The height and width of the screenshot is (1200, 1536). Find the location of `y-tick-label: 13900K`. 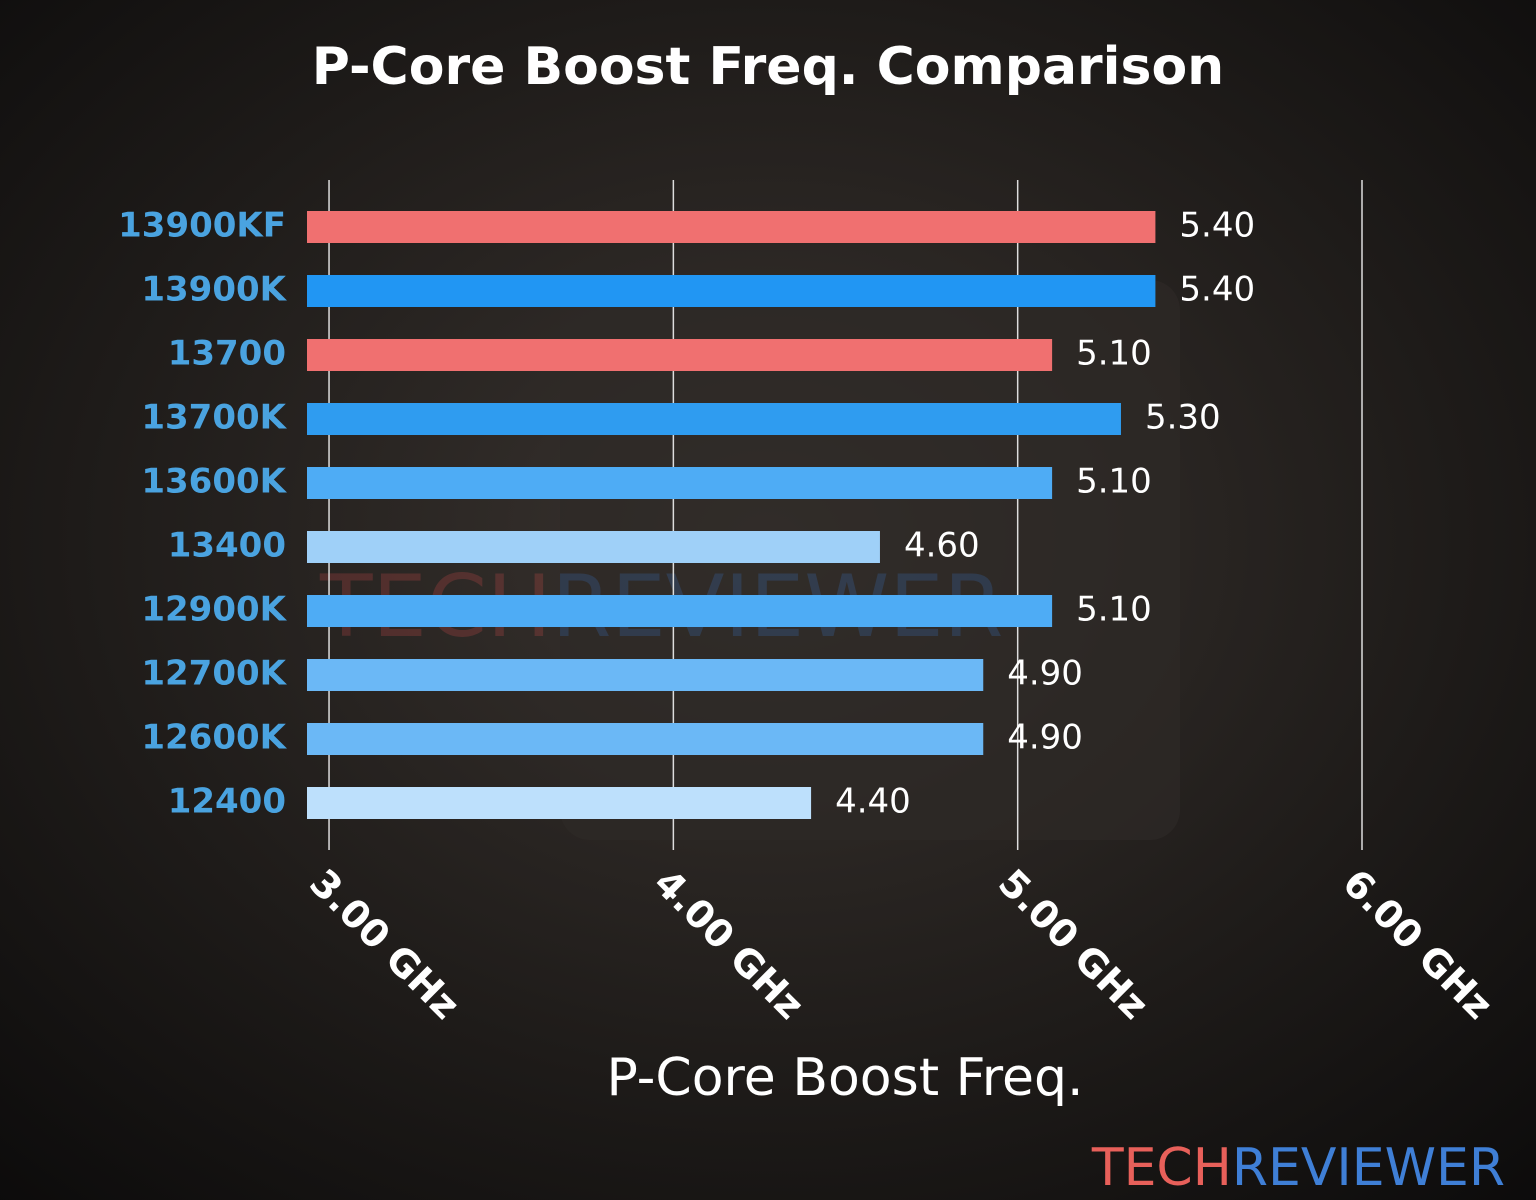

y-tick-label: 13900K is located at coordinates (214, 290).